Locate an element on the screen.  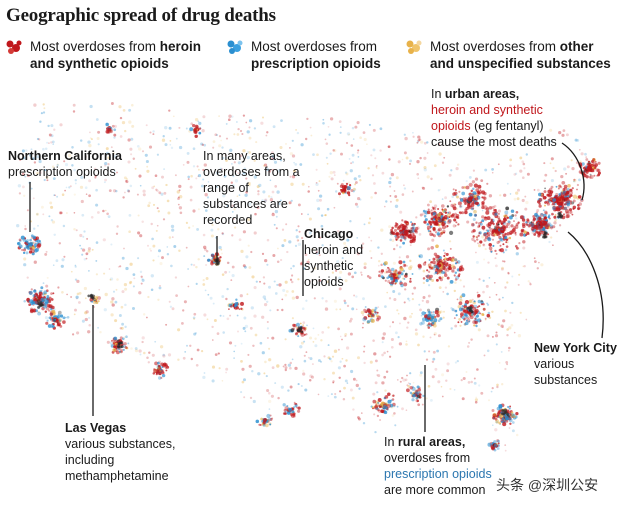
many-line-3: range of is located at coordinates (226, 188).